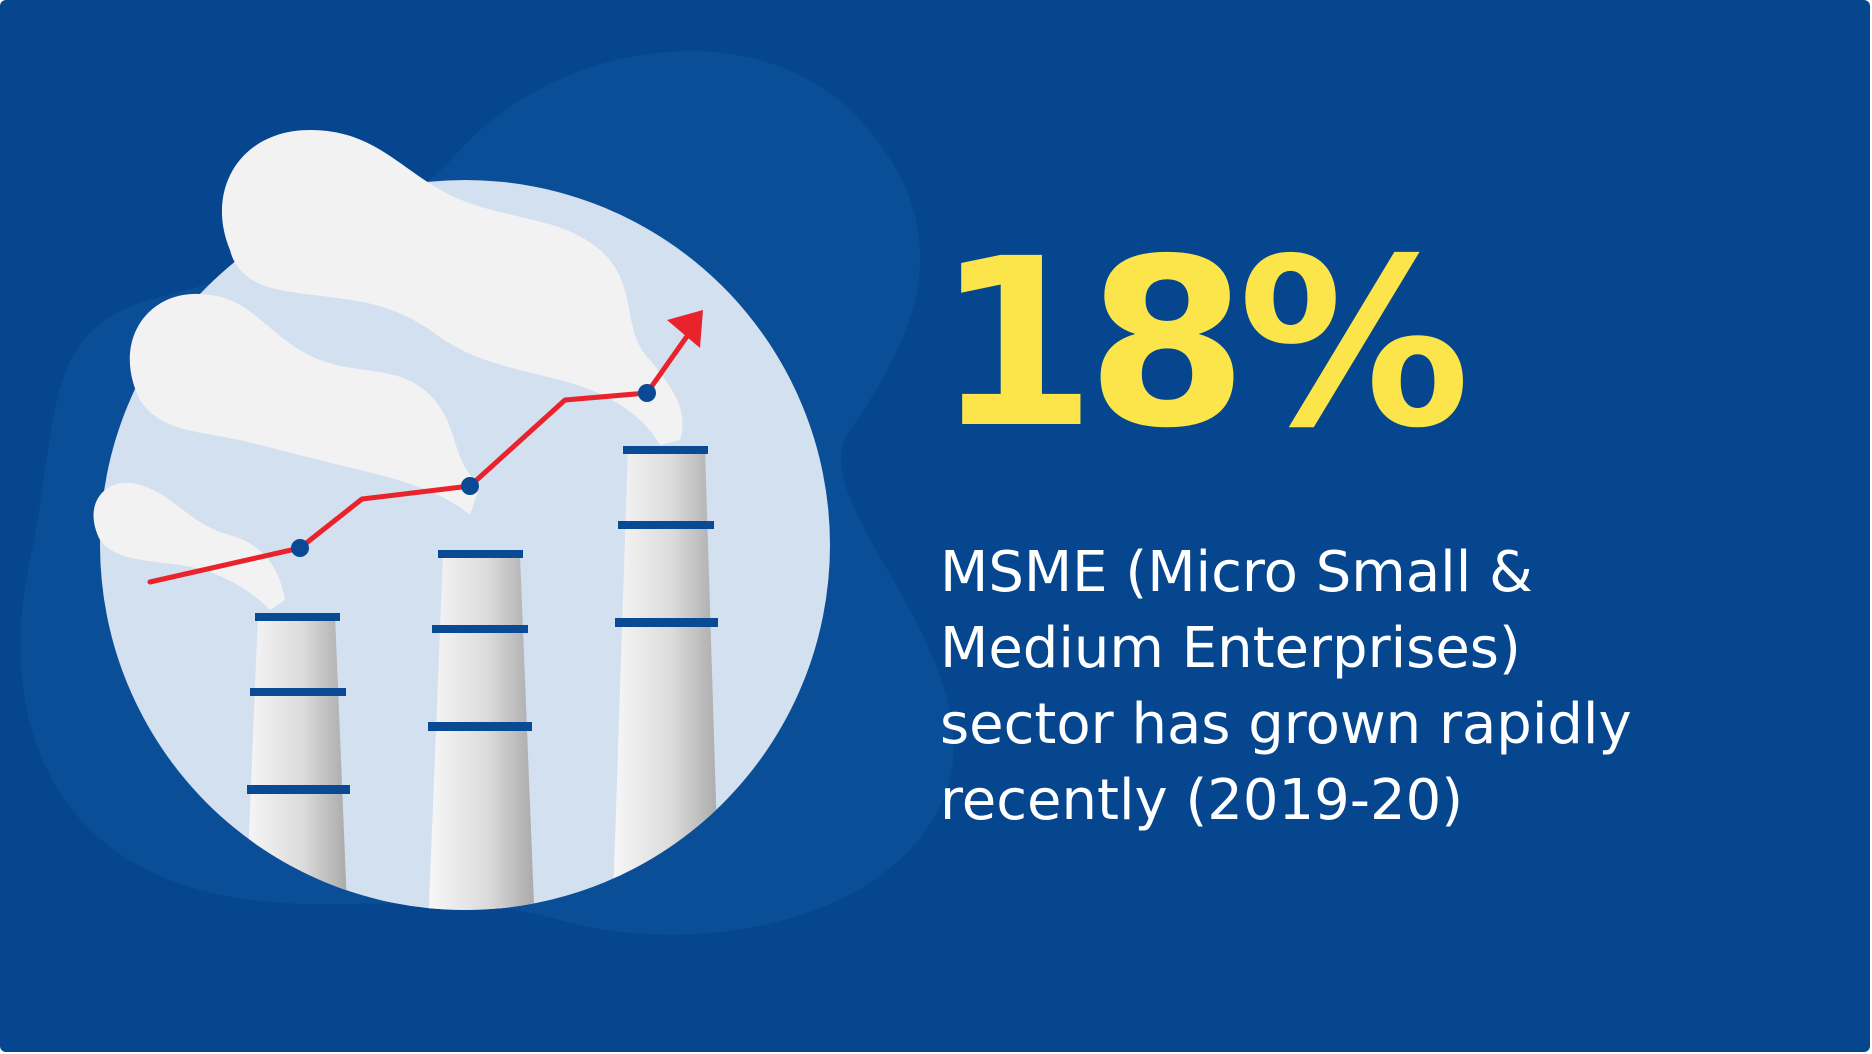 The width and height of the screenshot is (1872, 1054). Describe the element at coordinates (189, 546) in the screenshot. I see `smoke-cloud-bottom` at that location.